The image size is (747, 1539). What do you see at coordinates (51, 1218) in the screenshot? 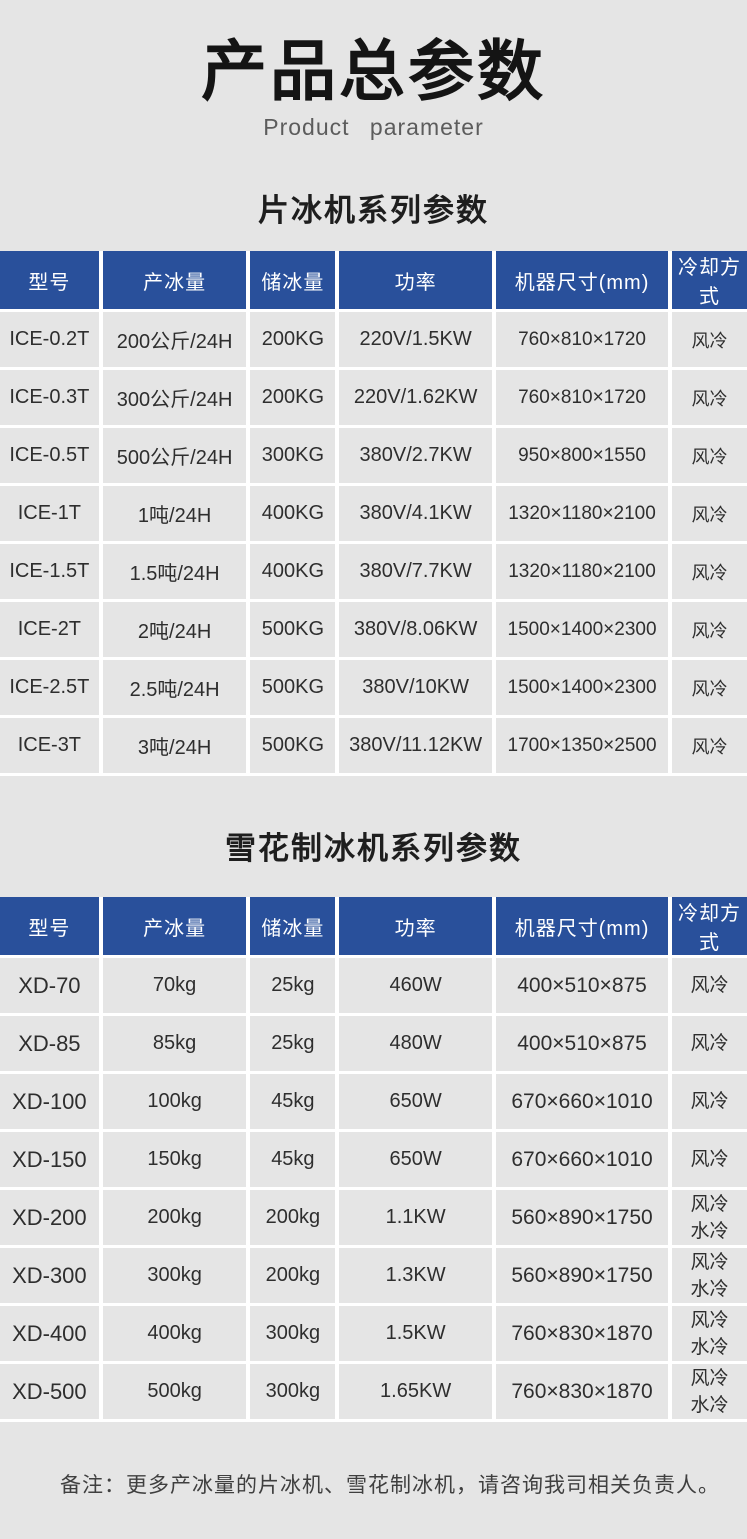
I see `cell-model: XD-200` at bounding box center [51, 1218].